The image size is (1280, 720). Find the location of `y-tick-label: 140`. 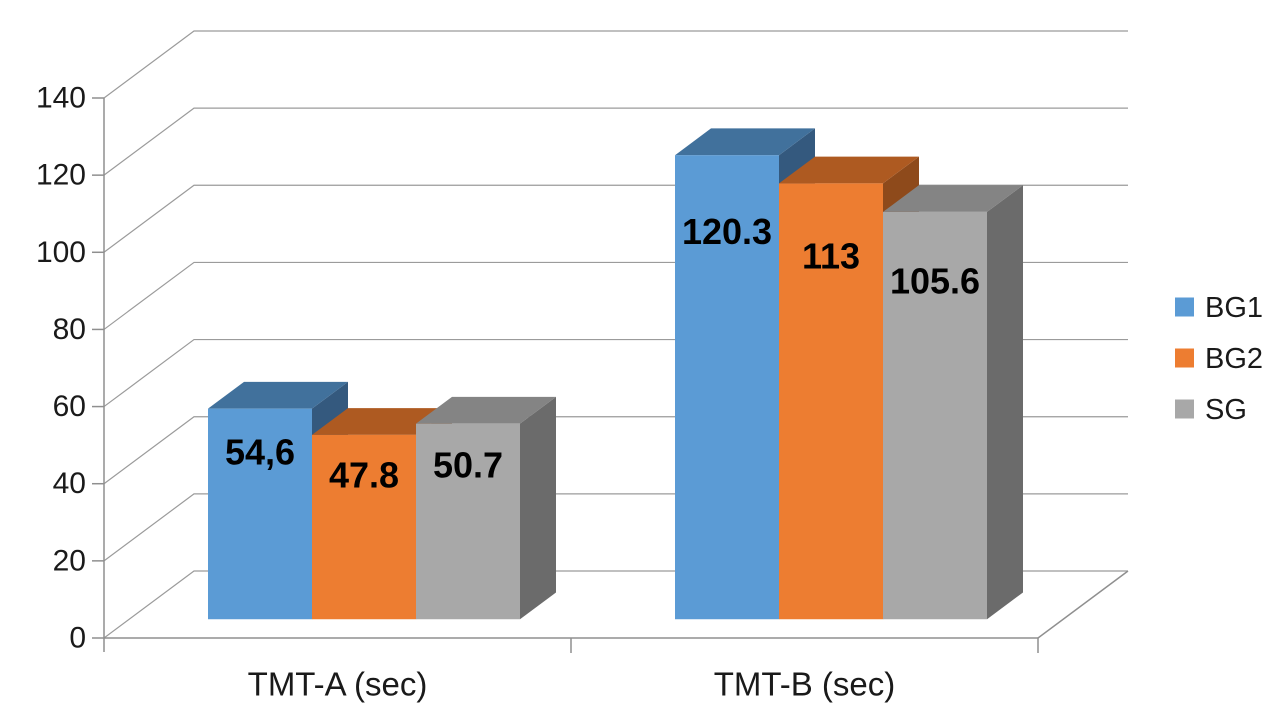

y-tick-label: 140 is located at coordinates (61, 98).